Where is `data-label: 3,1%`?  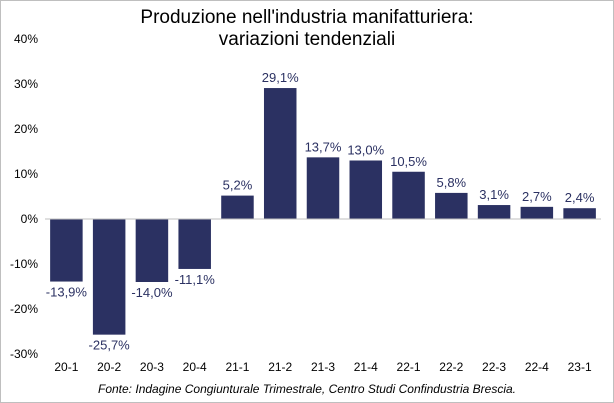 data-label: 3,1% is located at coordinates (494, 194).